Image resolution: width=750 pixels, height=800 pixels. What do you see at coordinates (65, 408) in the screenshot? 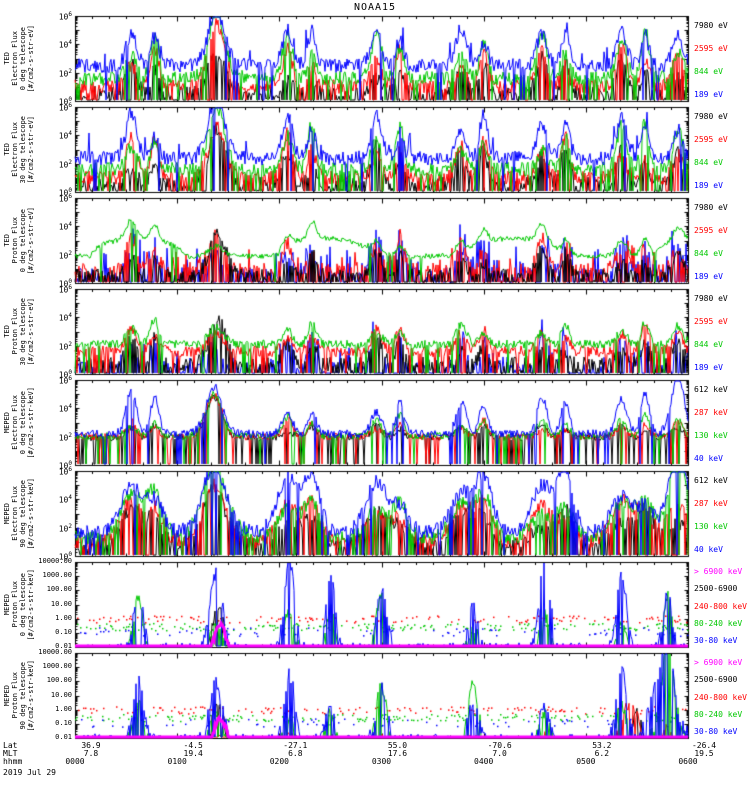
I see `ytick-meped-electron-0deg-1: 10⁴` at bounding box center [65, 408].